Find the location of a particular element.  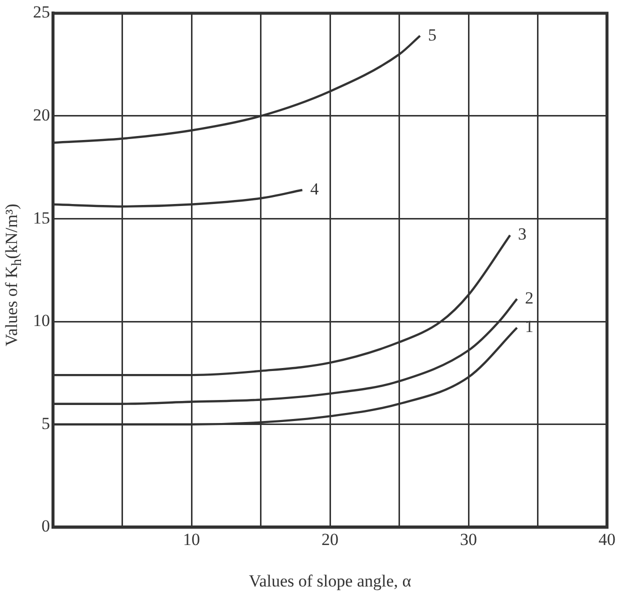

y-tick-label: 20 is located at coordinates (41, 114).